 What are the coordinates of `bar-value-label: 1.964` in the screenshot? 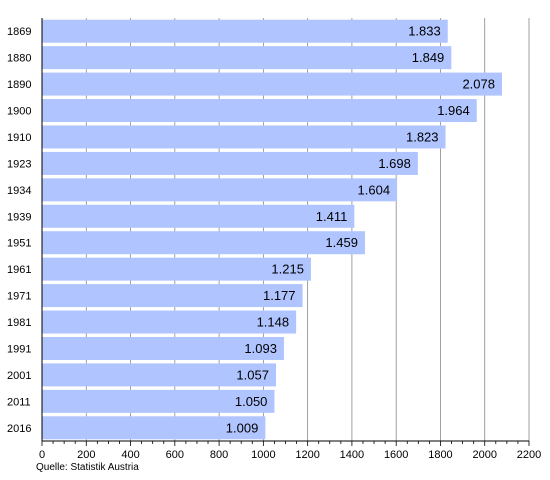 It's located at (453, 110).